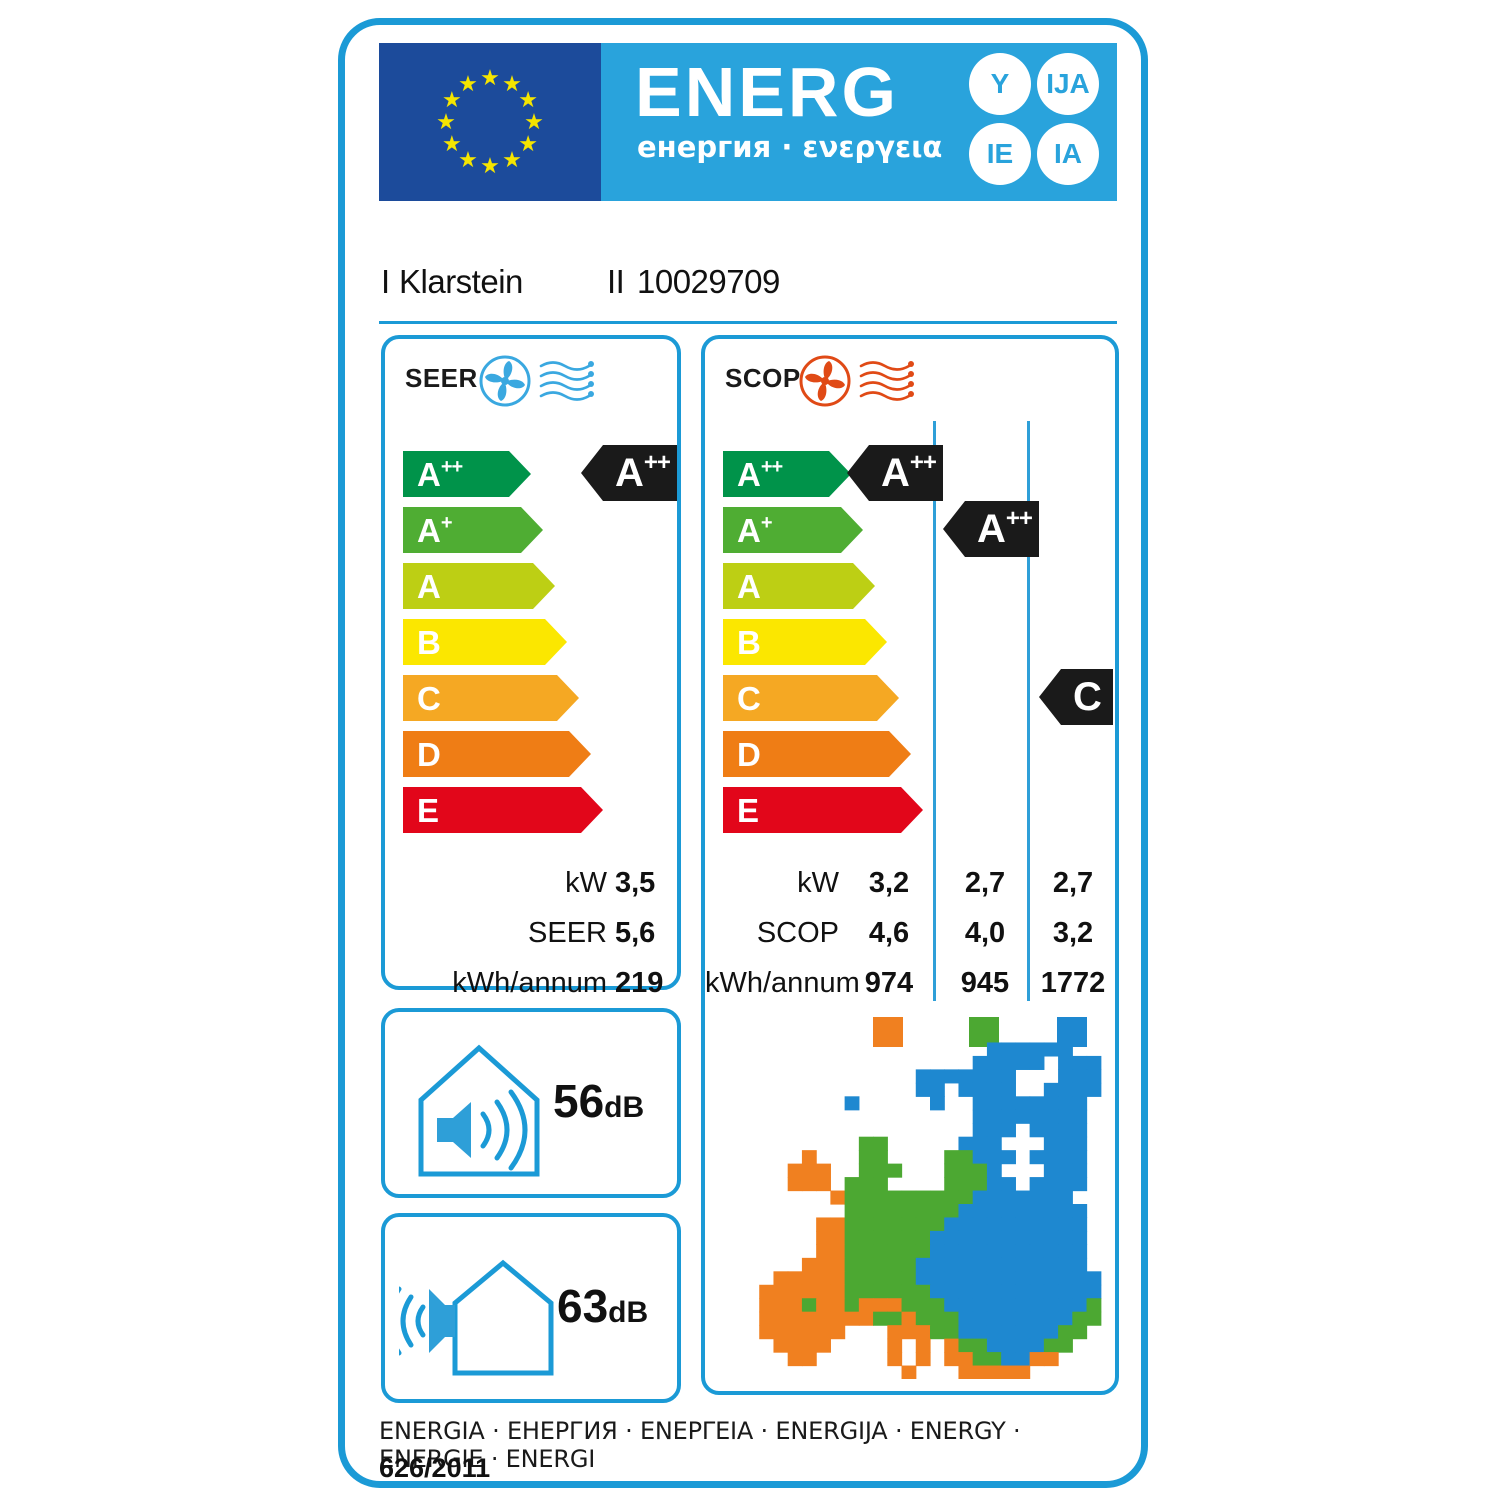  What do you see at coordinates (811, 698) in the screenshot?
I see `scop-class-c: C` at bounding box center [811, 698].